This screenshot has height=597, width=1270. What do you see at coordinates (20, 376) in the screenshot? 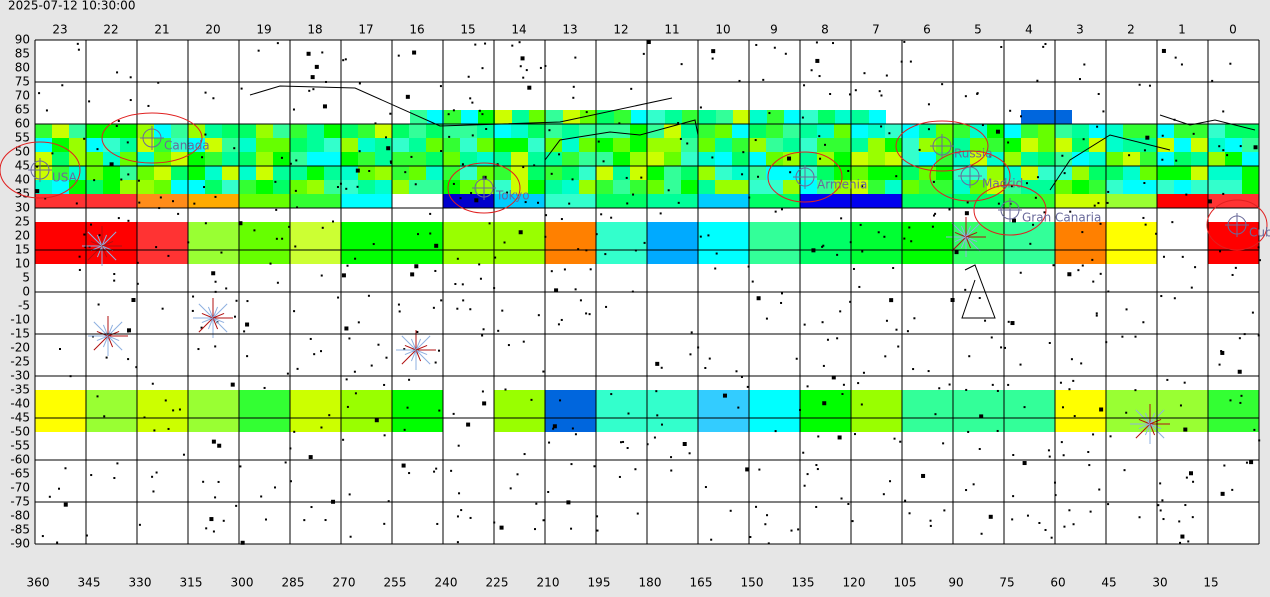
I see `lat-label: -30` at bounding box center [20, 376].